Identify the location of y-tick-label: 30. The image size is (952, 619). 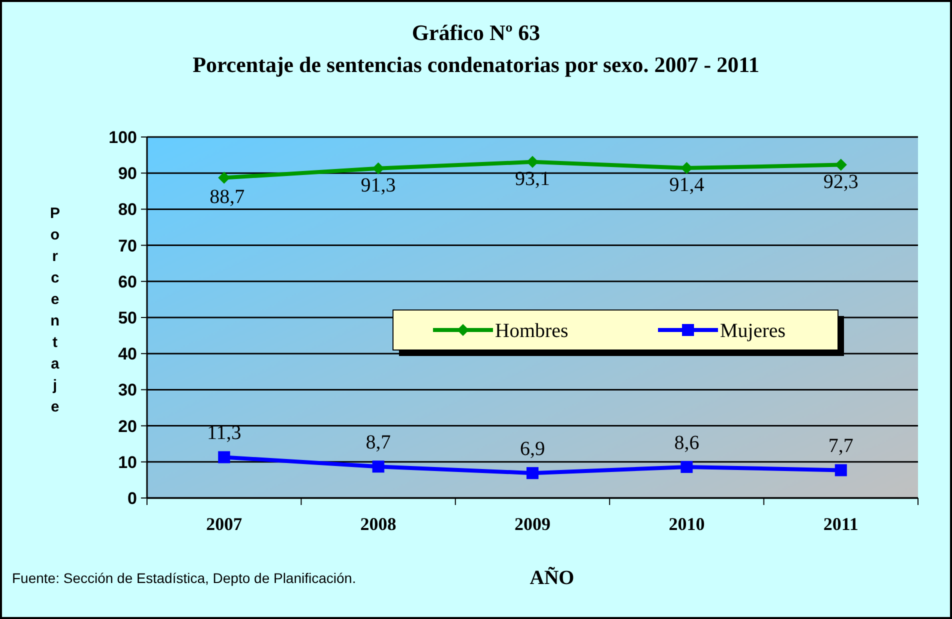
(127, 390).